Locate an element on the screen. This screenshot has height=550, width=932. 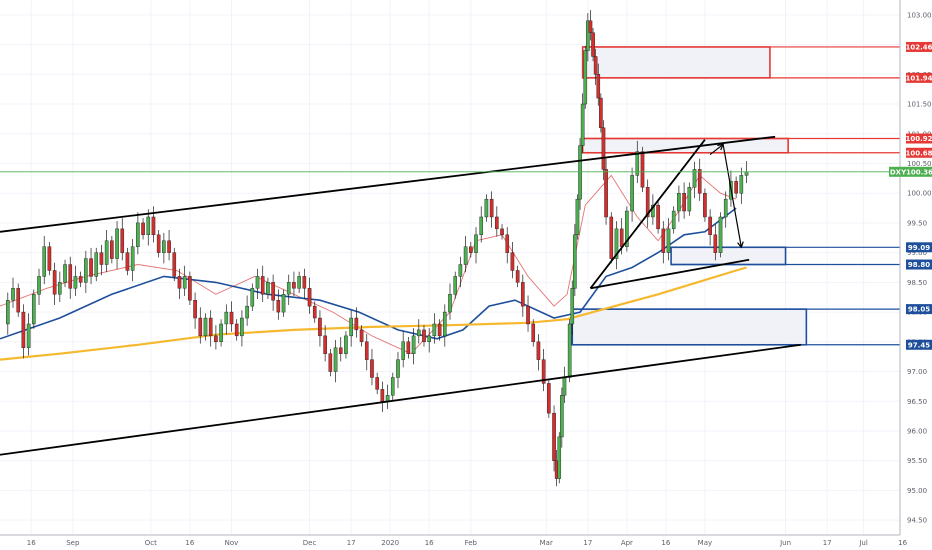
price-tick-label: 95.50 is located at coordinates (917, 461).